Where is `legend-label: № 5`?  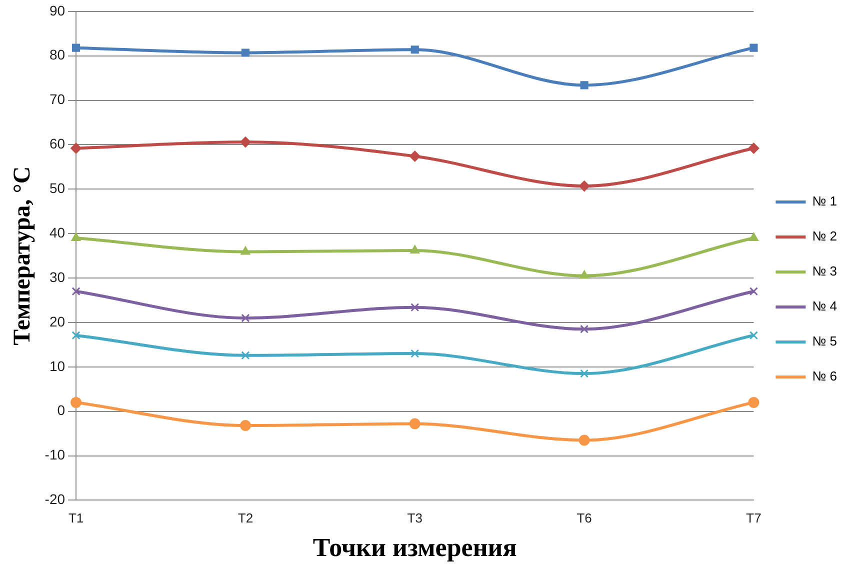
legend-label: № 5 is located at coordinates (825, 341).